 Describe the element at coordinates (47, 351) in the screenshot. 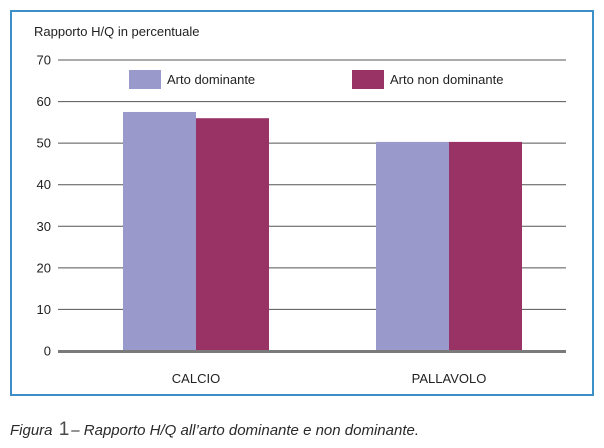

I see `y-tick-label: 0` at that location.